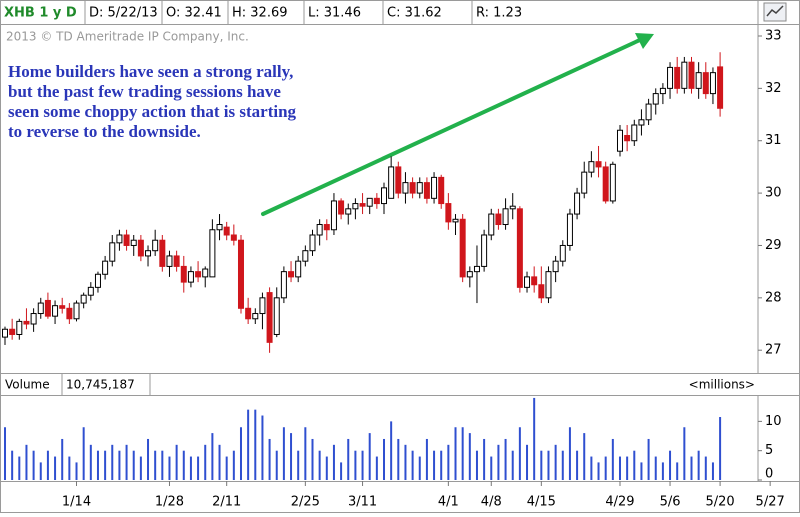  Describe the element at coordinates (773, 140) in the screenshot. I see `y-tick-label: 31` at that location.